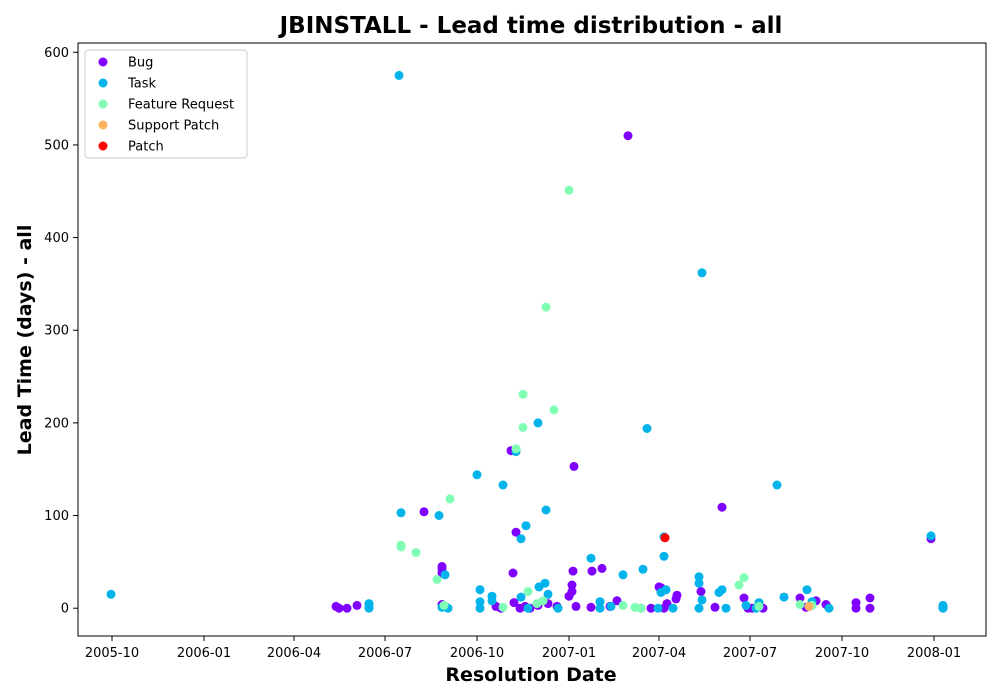  What do you see at coordinates (56, 238) in the screenshot?
I see `y-tick-label: 400` at bounding box center [56, 238].